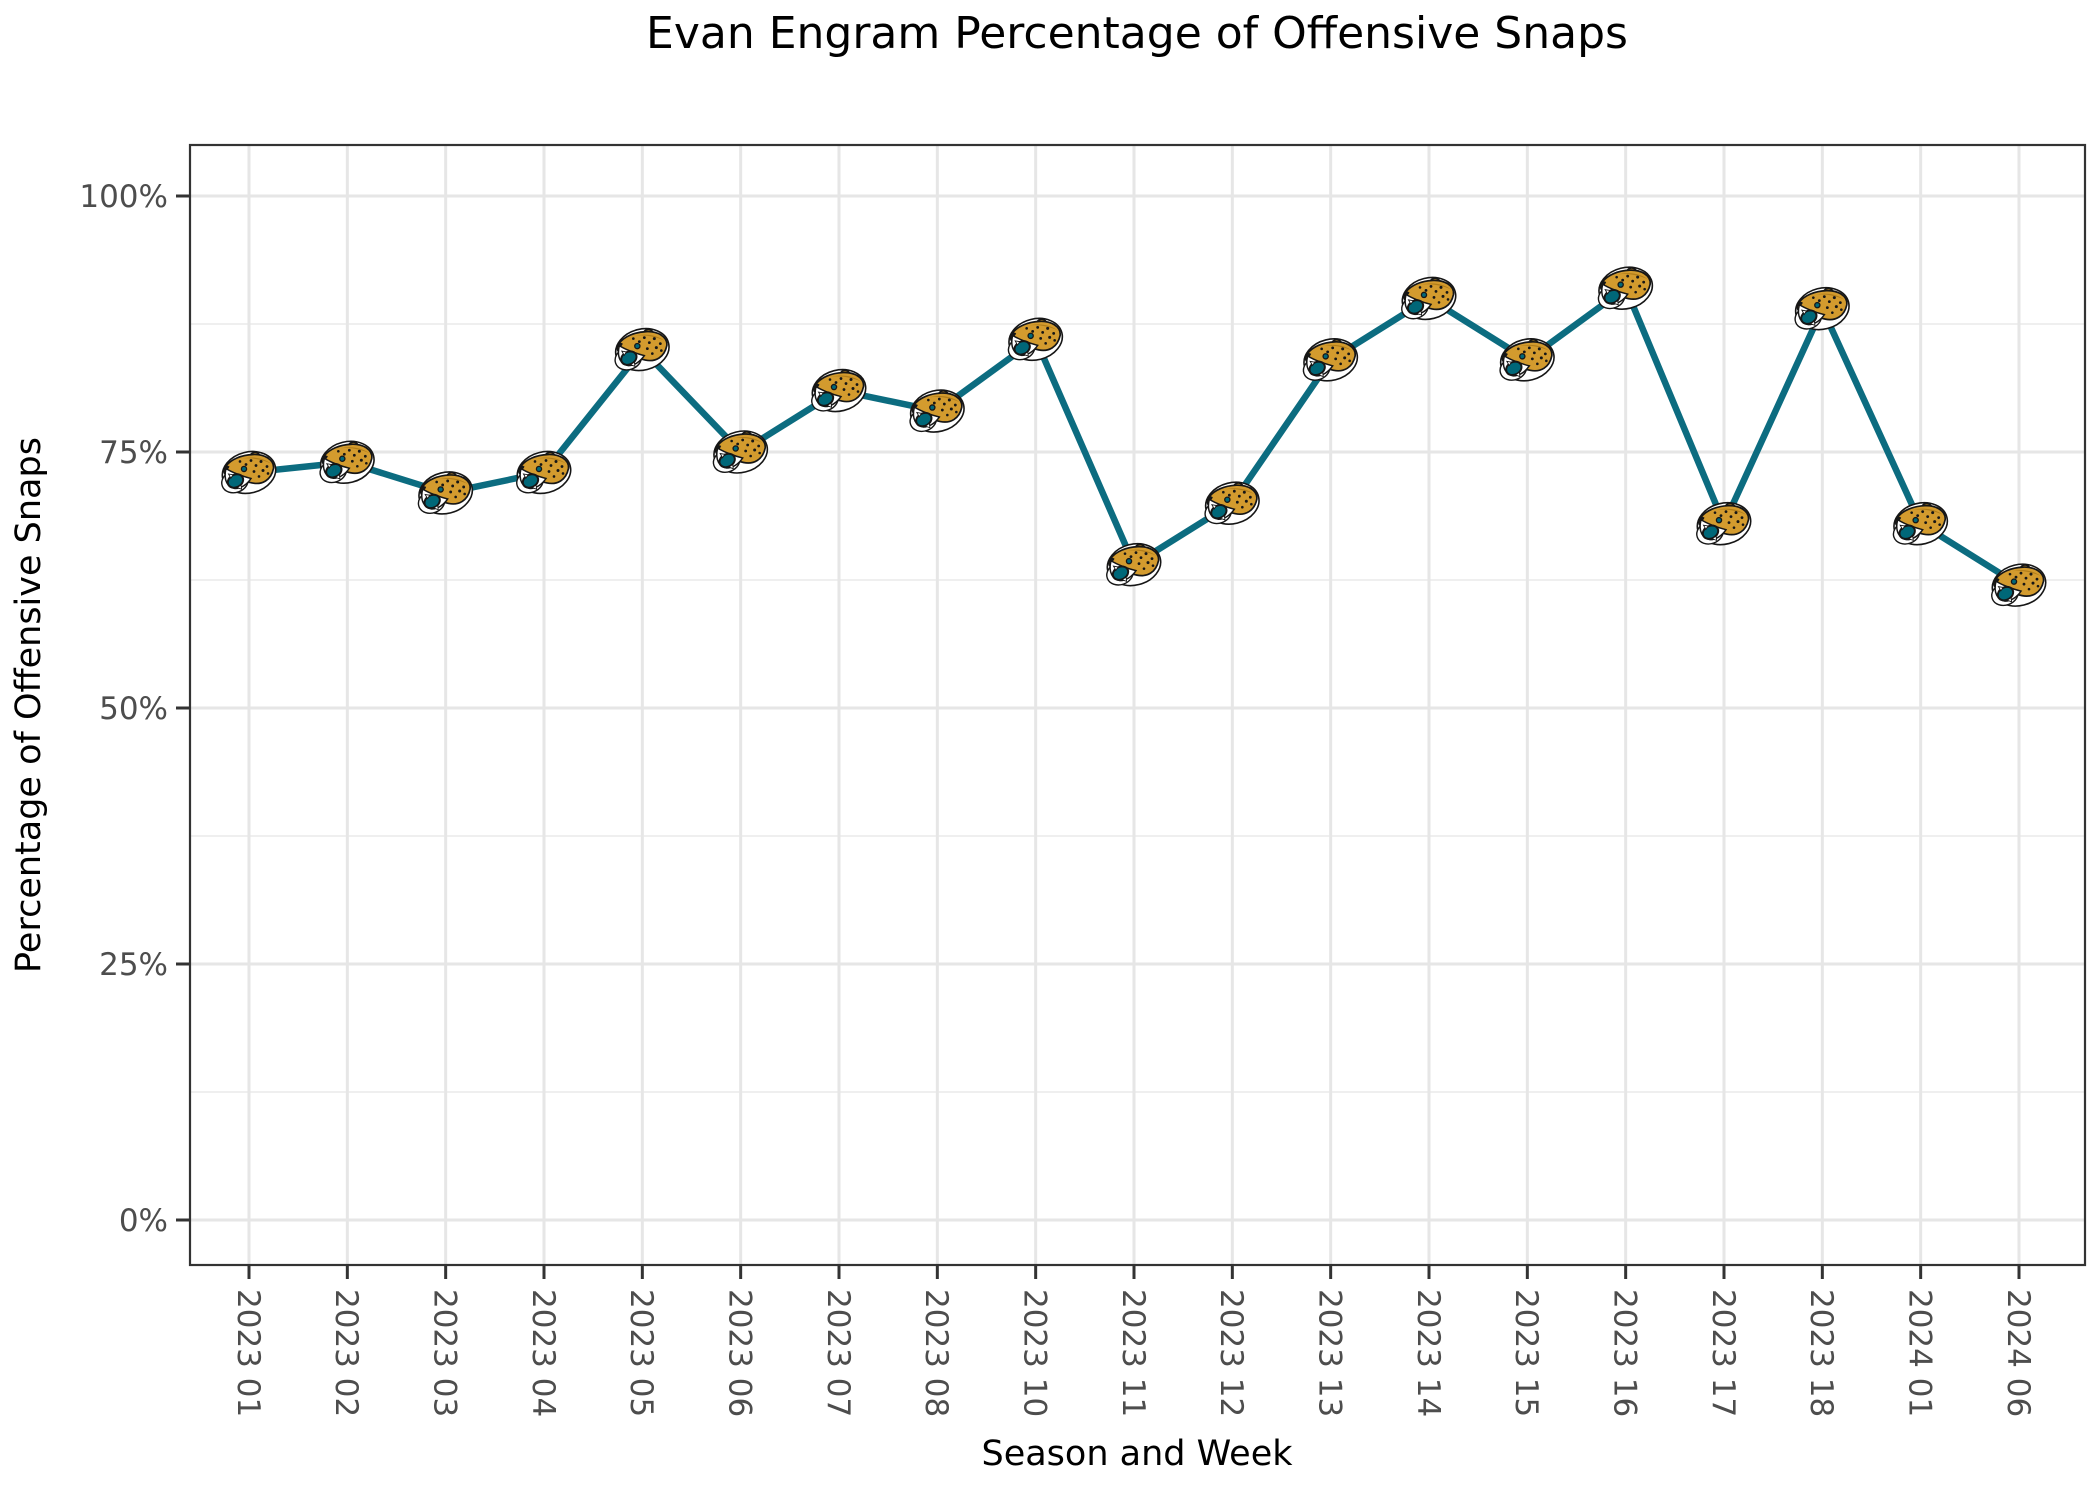  I want to click on x-tick-label: 2023 15, so click(1526, 1353).